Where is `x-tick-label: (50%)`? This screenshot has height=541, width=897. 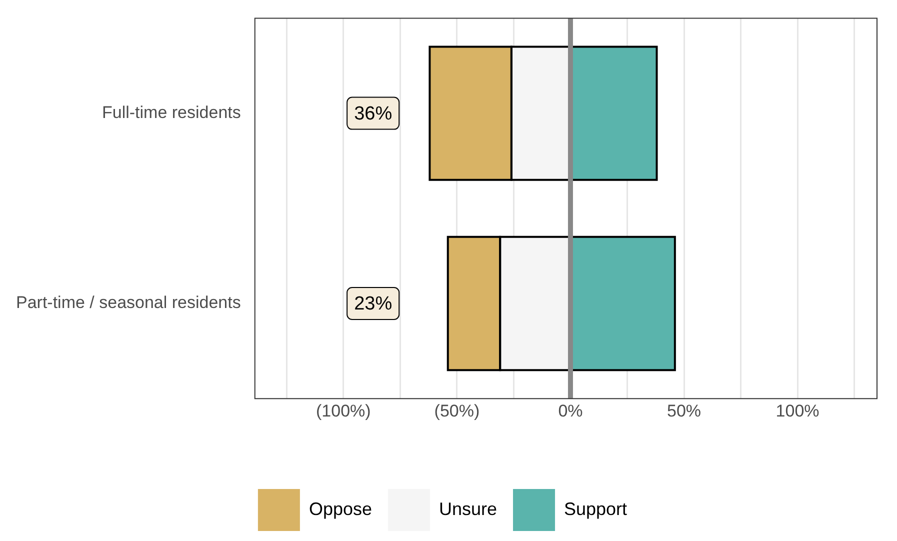
x-tick-label: (50%) is located at coordinates (457, 410).